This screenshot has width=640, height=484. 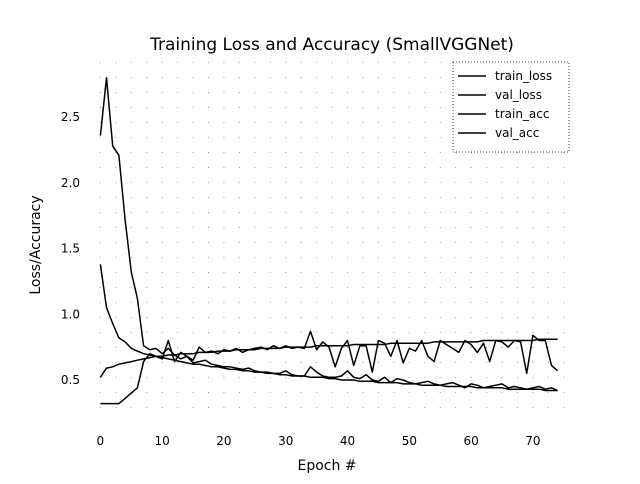 I want to click on legend-label: val_loss, so click(x=518, y=95).